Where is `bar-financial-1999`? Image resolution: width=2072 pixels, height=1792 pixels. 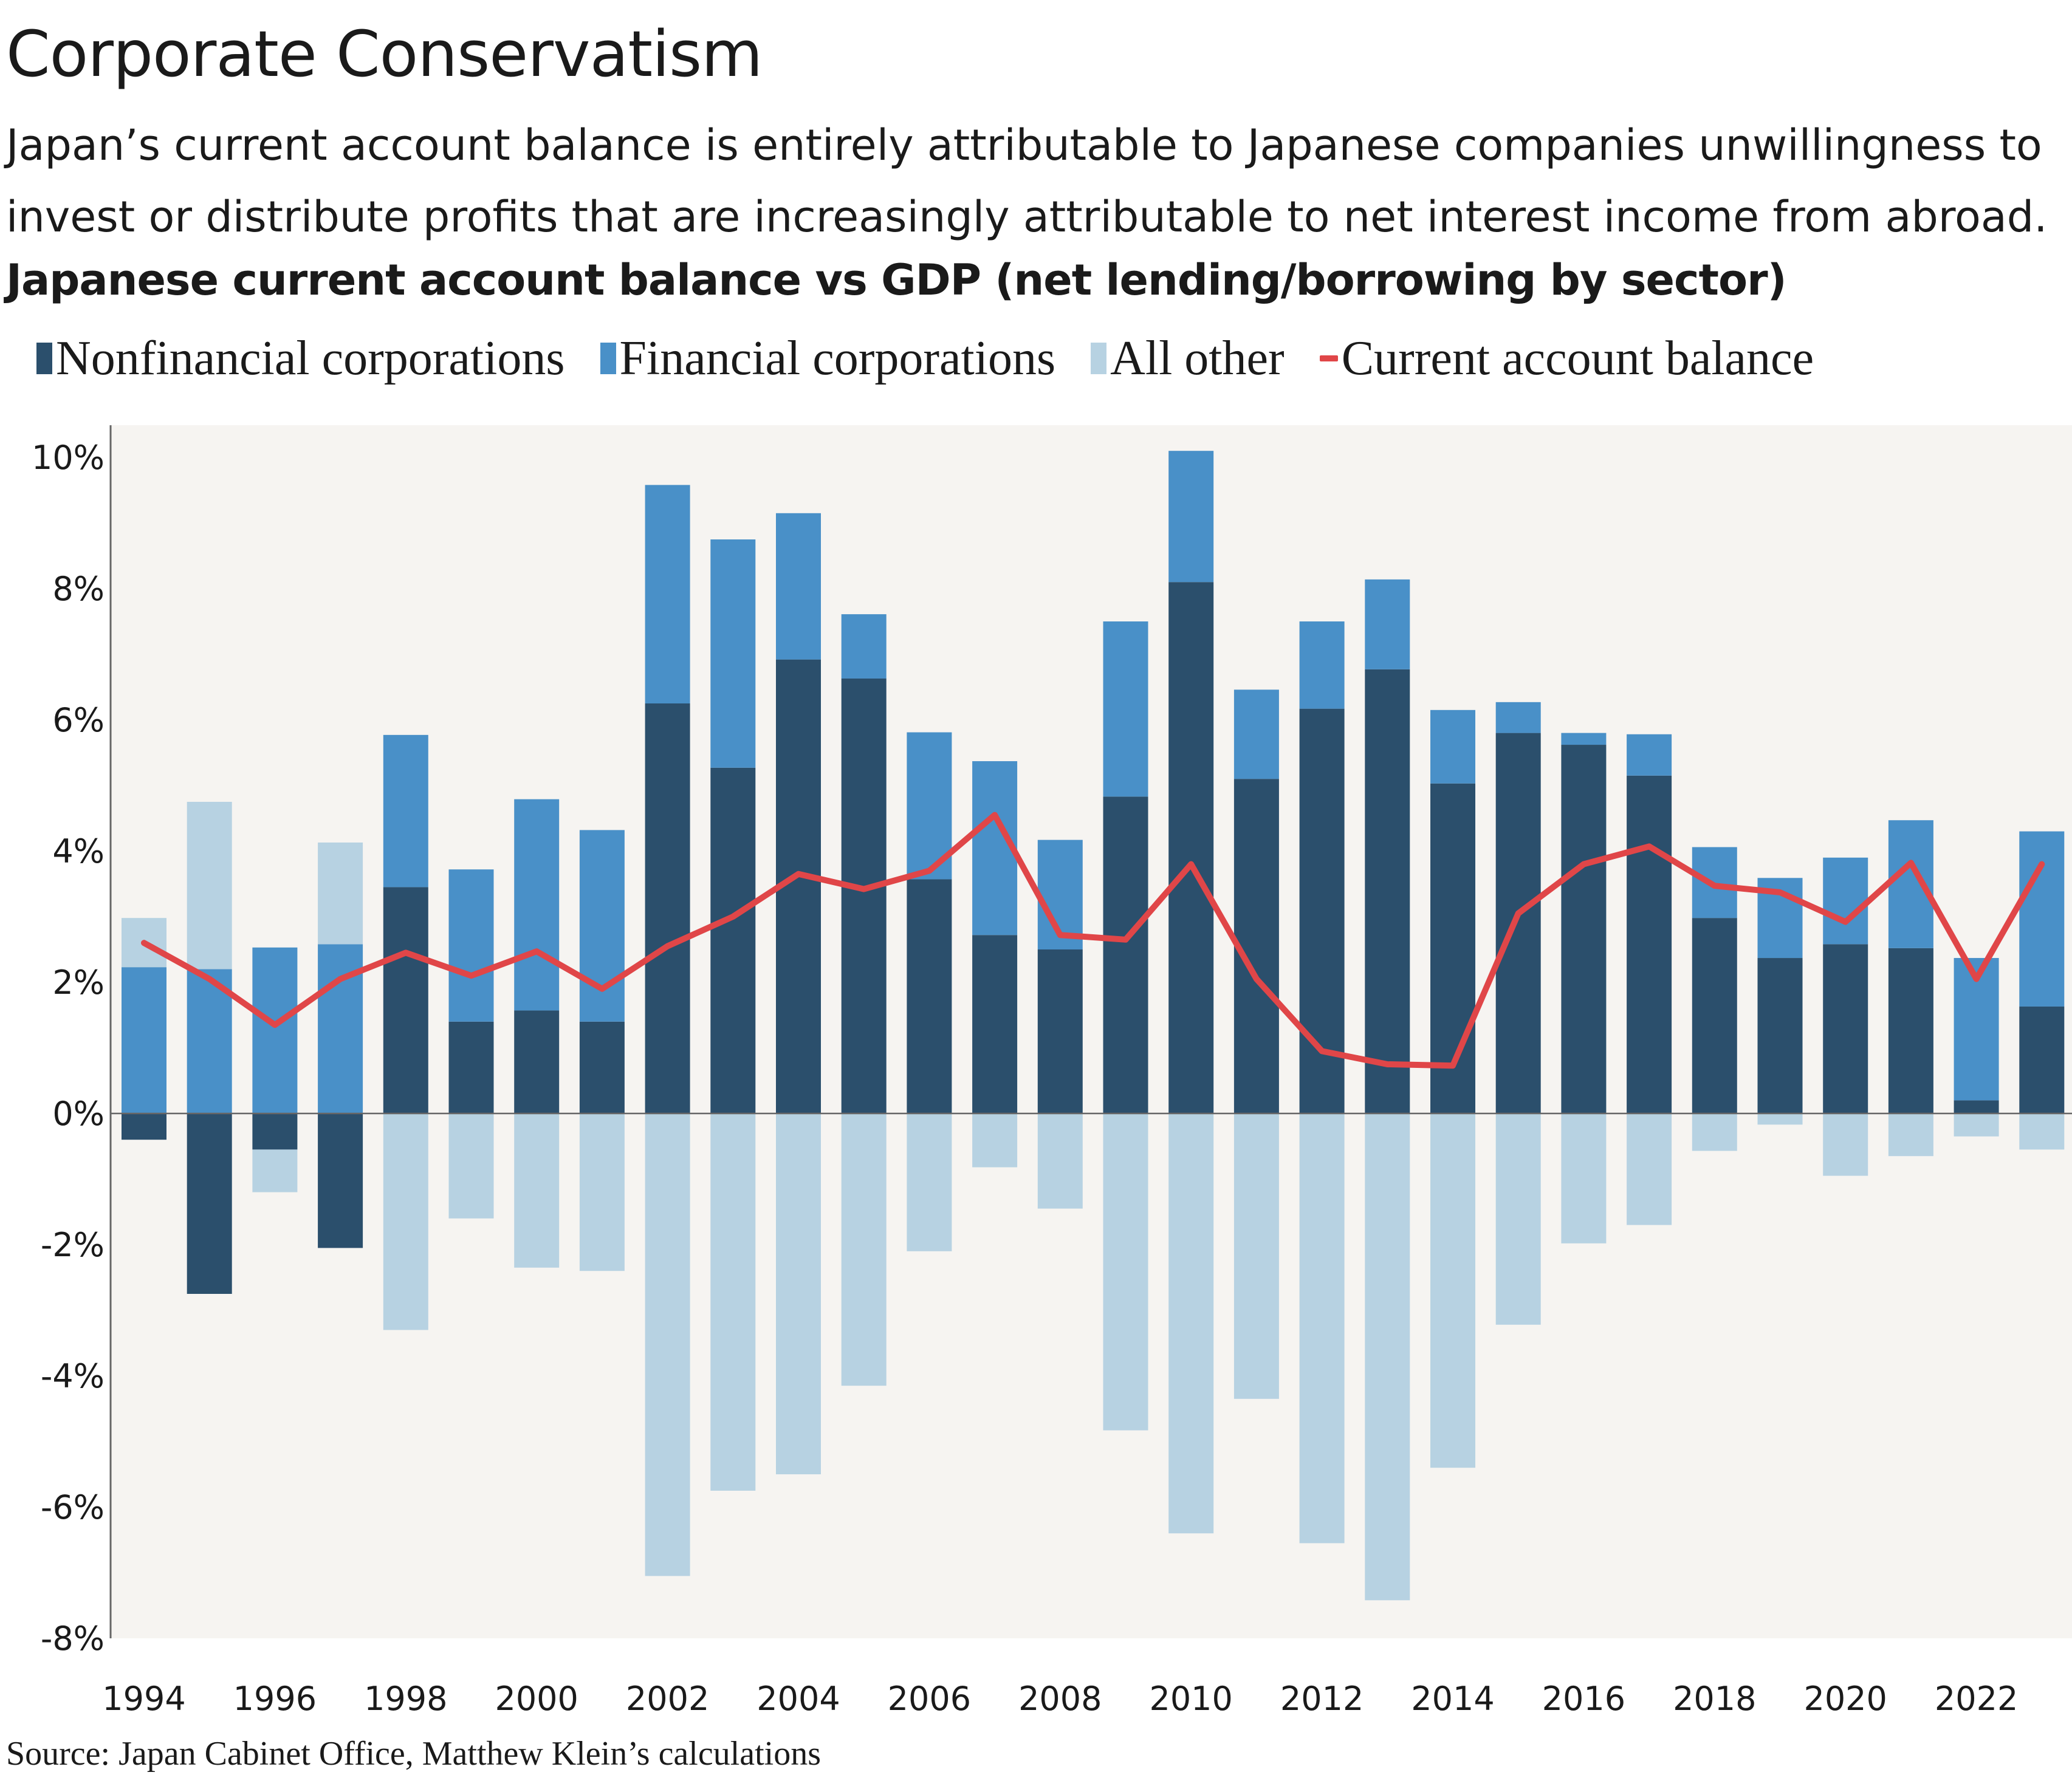
bar-financial-1999 is located at coordinates (471, 945).